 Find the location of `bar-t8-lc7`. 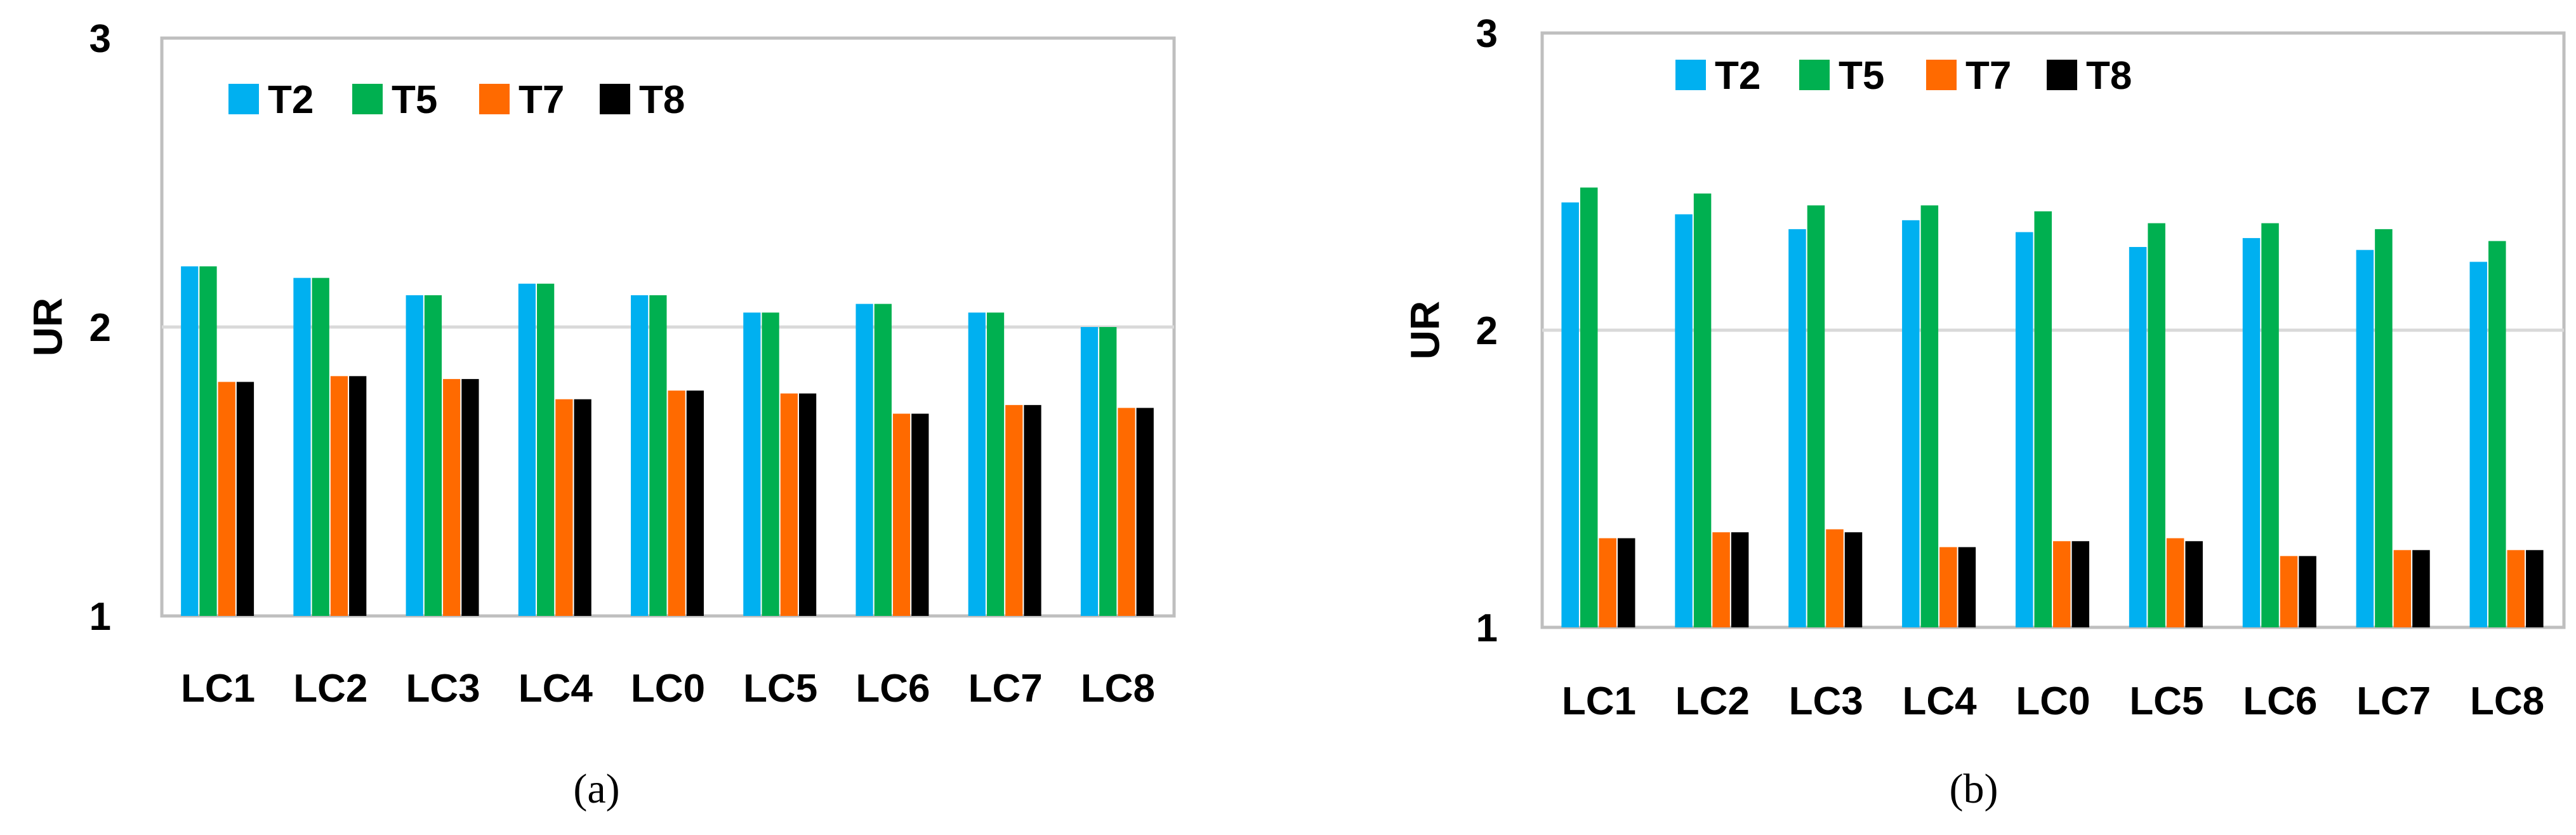

bar-t8-lc7 is located at coordinates (1032, 510).